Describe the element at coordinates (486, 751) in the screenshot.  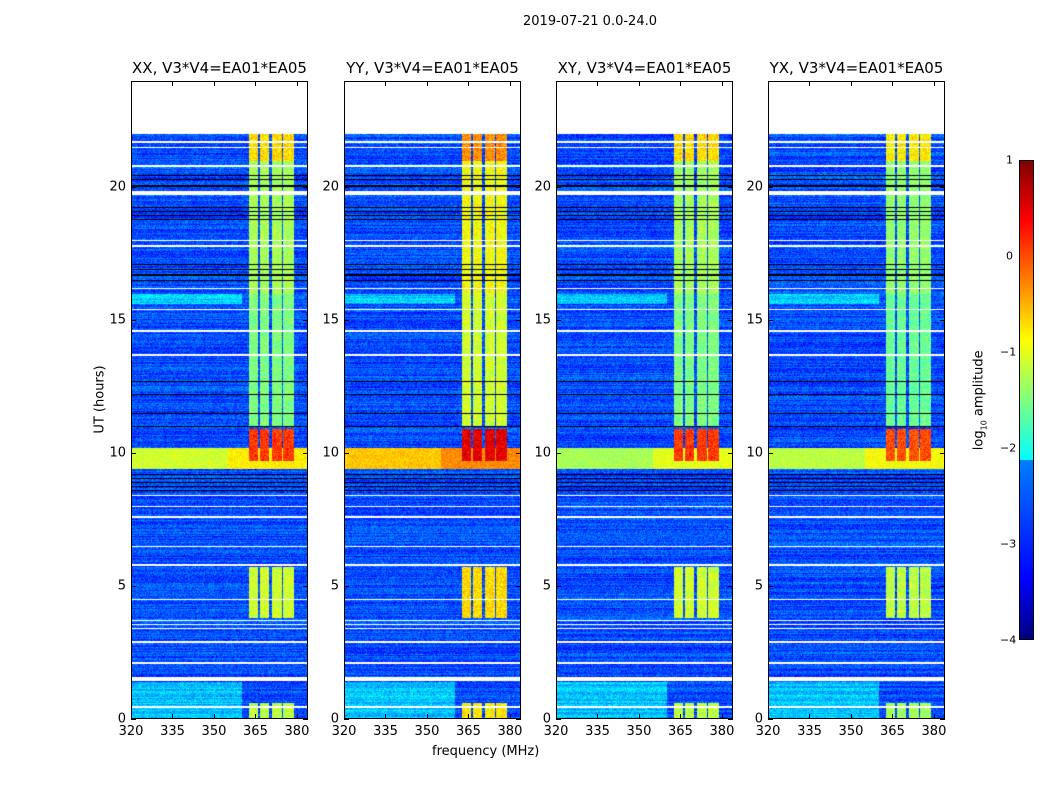
I see `x-axis-label: frequency (MHz)` at that location.